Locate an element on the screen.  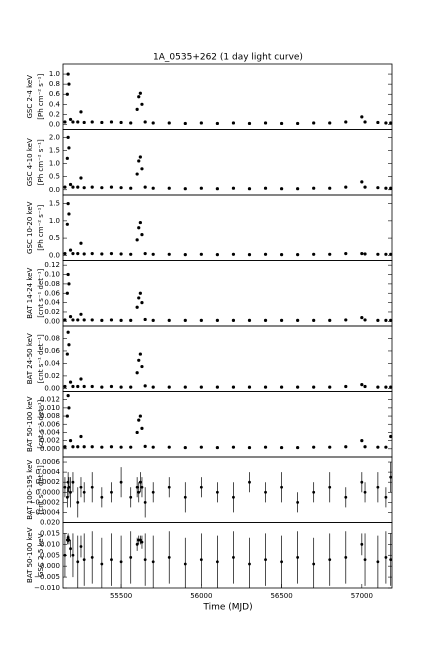
y-tick-label: 1.5 is located at coordinates (54, 150).